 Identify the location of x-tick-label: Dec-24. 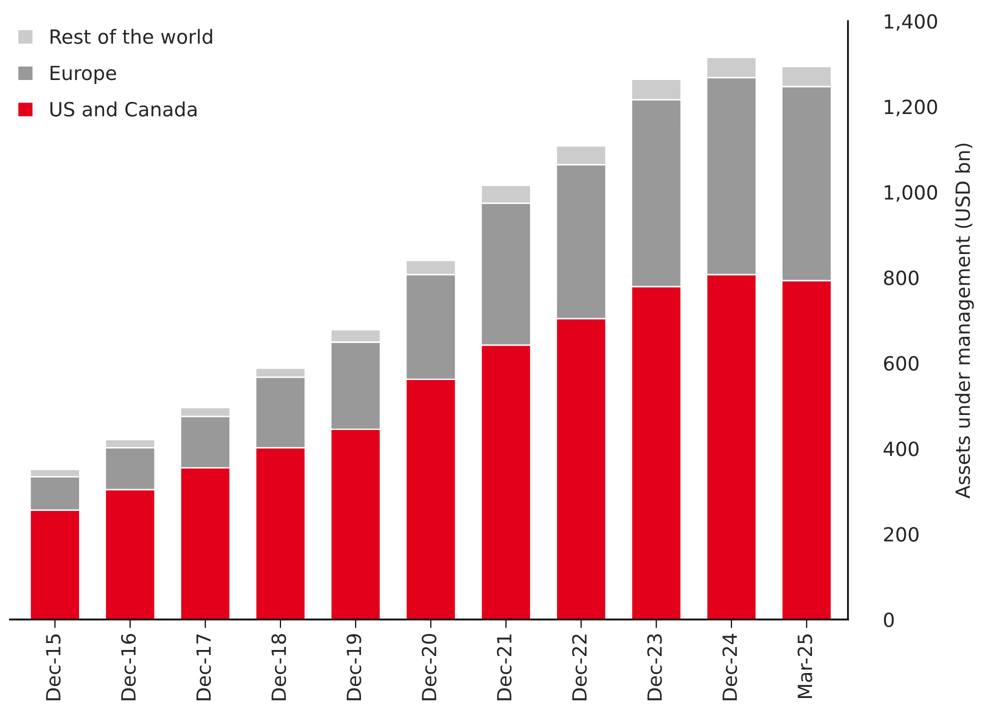
(730, 667).